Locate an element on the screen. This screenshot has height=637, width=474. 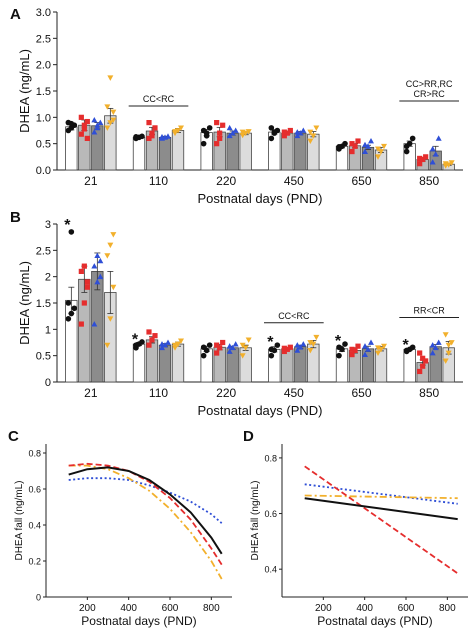
panel-a-y-tick-label: 3.0 is located at coordinates (43, 13).